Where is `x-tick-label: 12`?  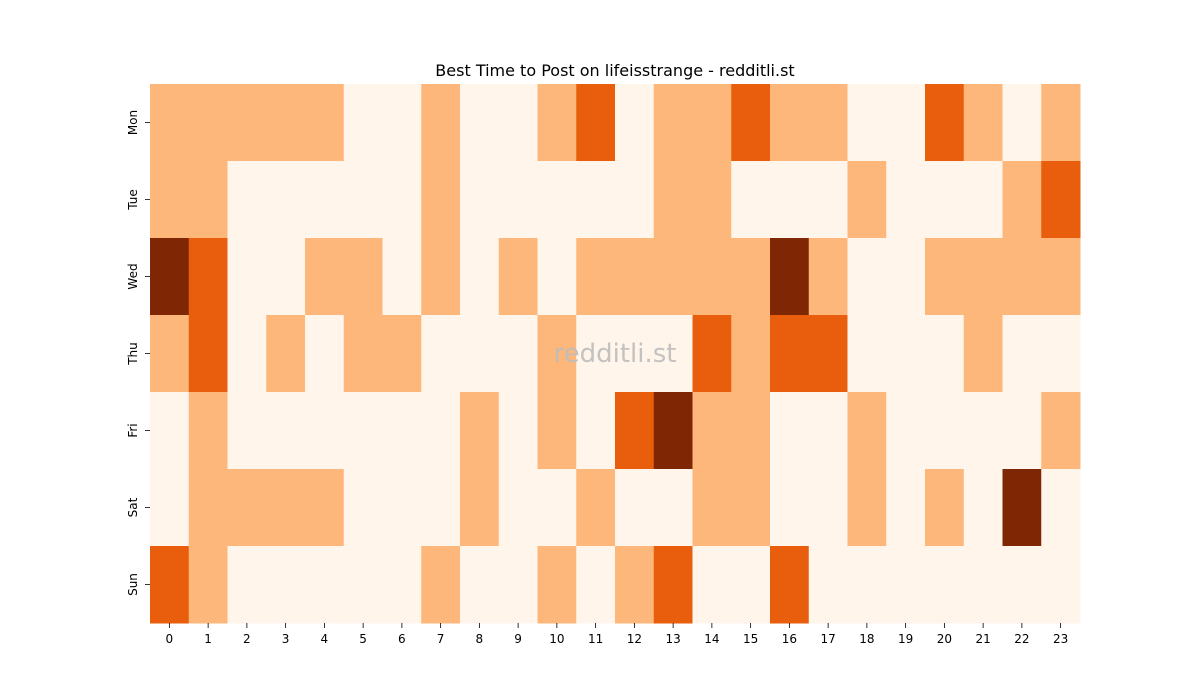
x-tick-label: 12 is located at coordinates (634, 639).